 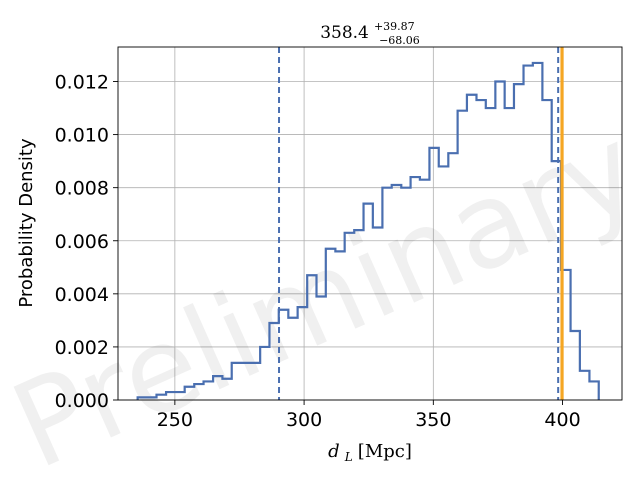 What do you see at coordinates (82, 242) in the screenshot?
I see `y-tick-label: 0.006` at bounding box center [82, 242].